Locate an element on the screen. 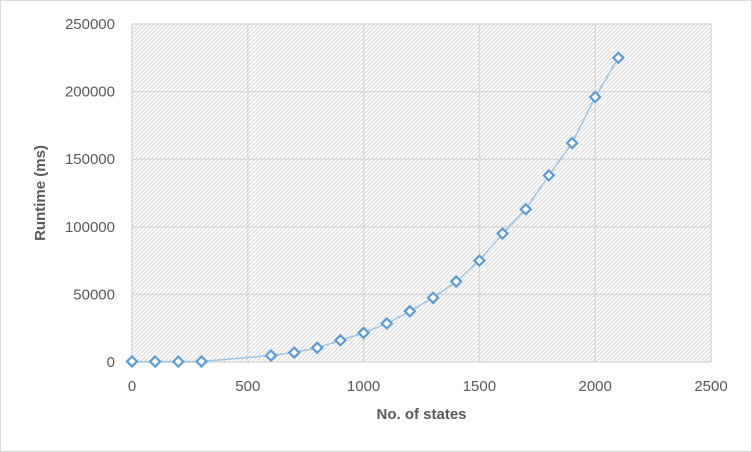 The height and width of the screenshot is (452, 752). x-tick-label: 1500 is located at coordinates (479, 386).